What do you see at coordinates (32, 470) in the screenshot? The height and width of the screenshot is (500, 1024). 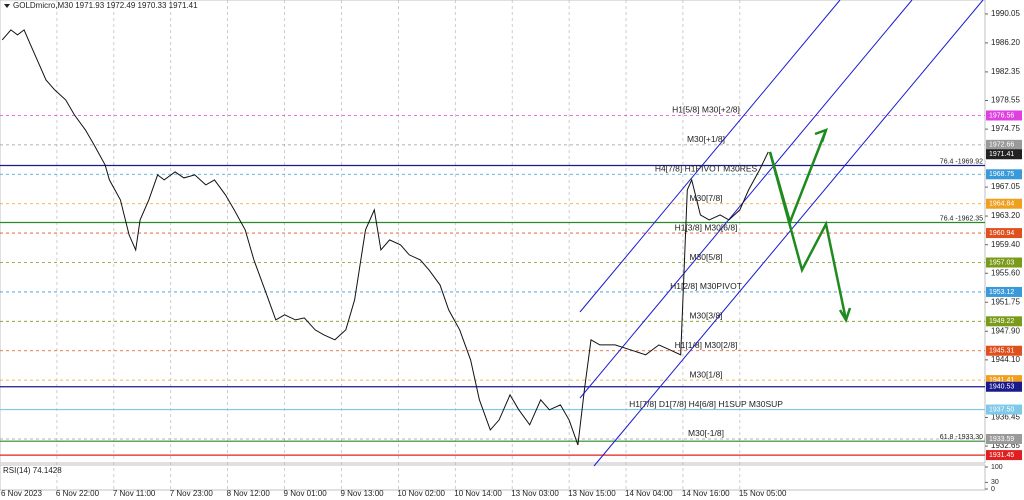 I see `indicator-label: RSI(14) 74.1428` at bounding box center [32, 470].